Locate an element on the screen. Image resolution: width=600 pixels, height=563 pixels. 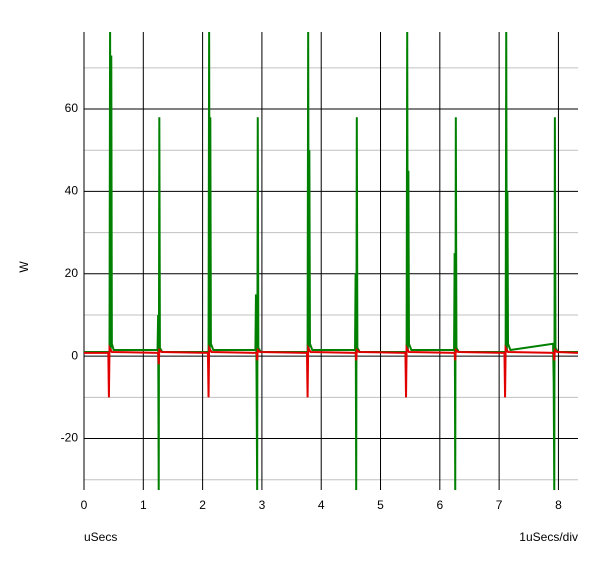
x-tick-label: 0 is located at coordinates (84, 505).